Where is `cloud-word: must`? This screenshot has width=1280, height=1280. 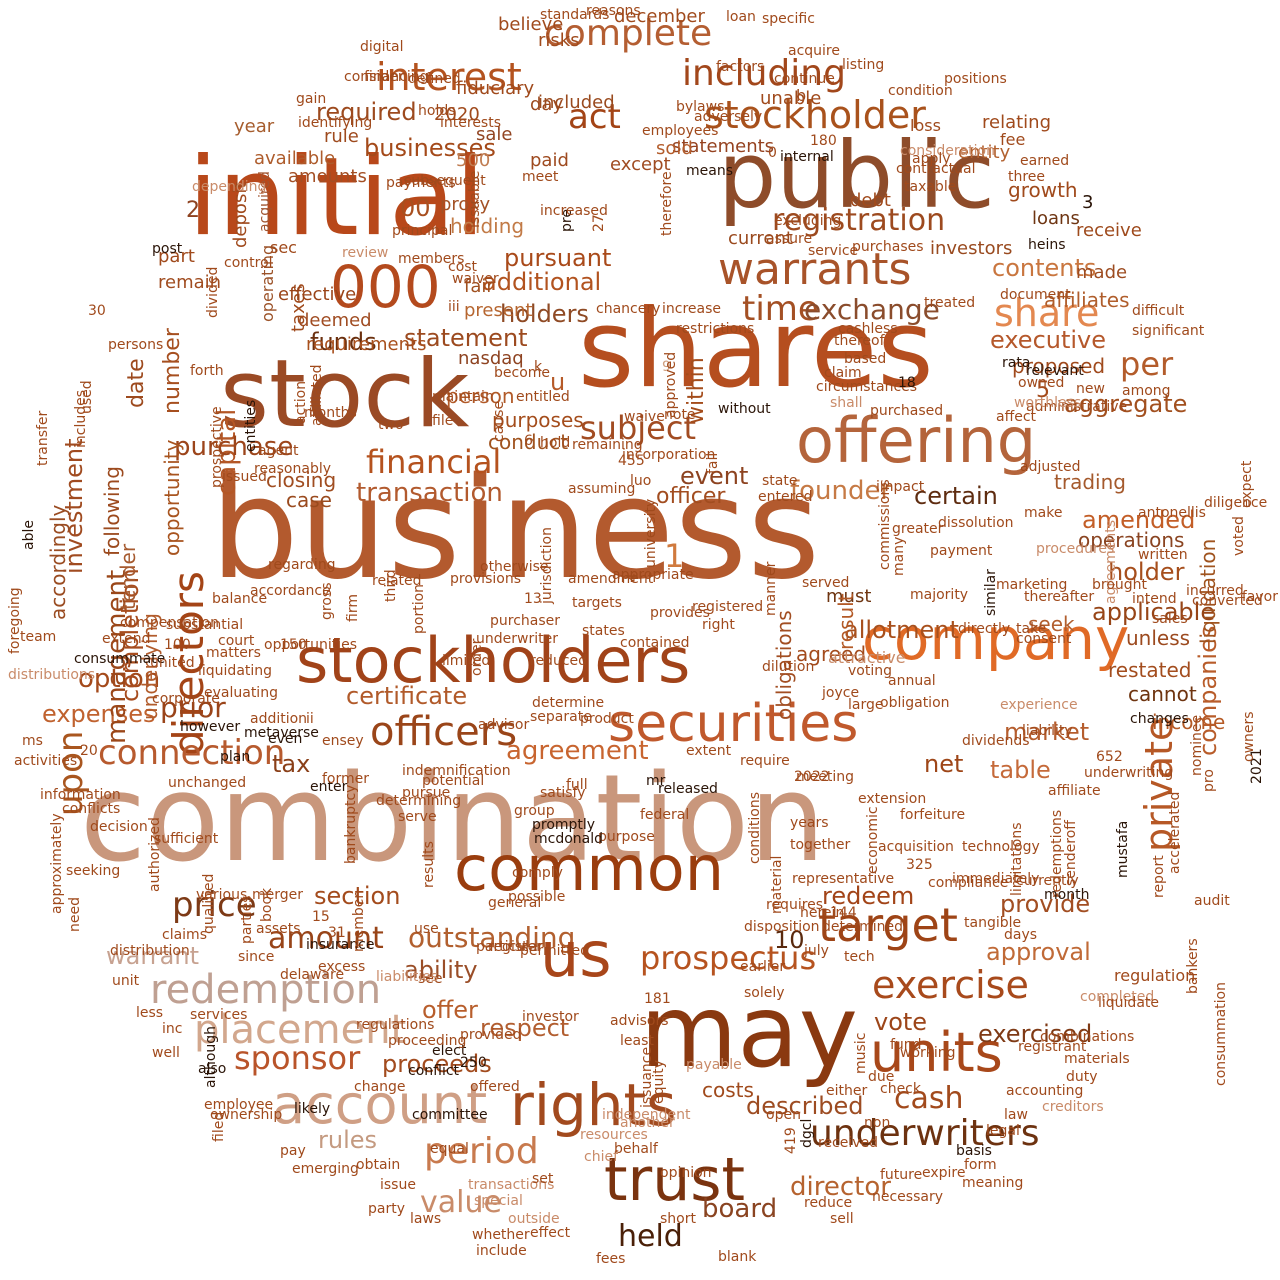 cloud-word: must is located at coordinates (849, 596).